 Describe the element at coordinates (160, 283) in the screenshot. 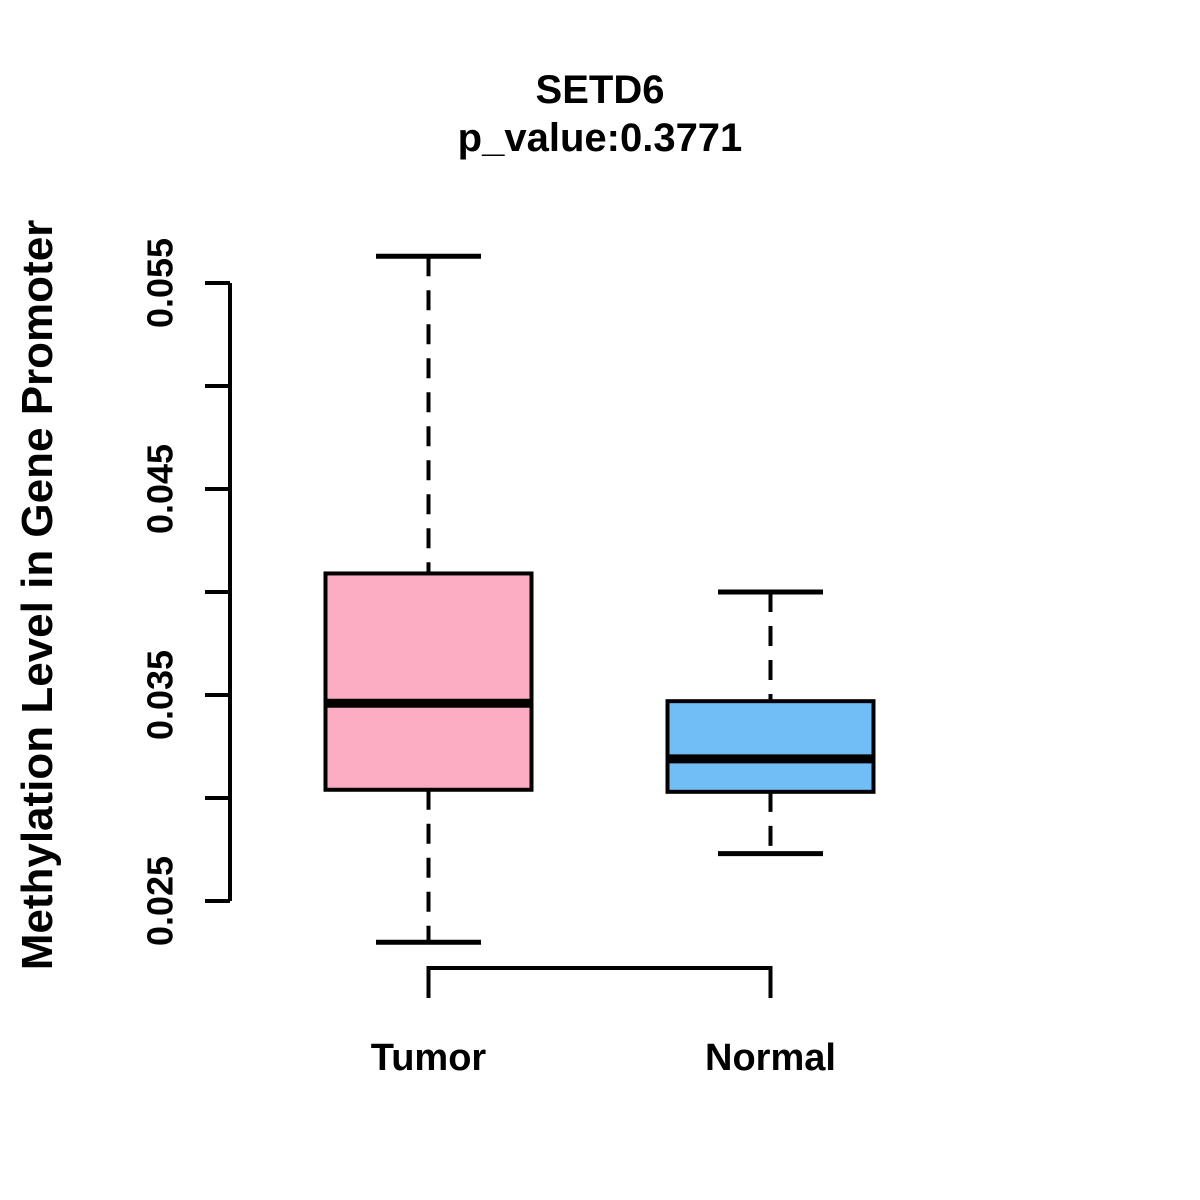

I see `y-axis-tick-label: 0.055` at that location.